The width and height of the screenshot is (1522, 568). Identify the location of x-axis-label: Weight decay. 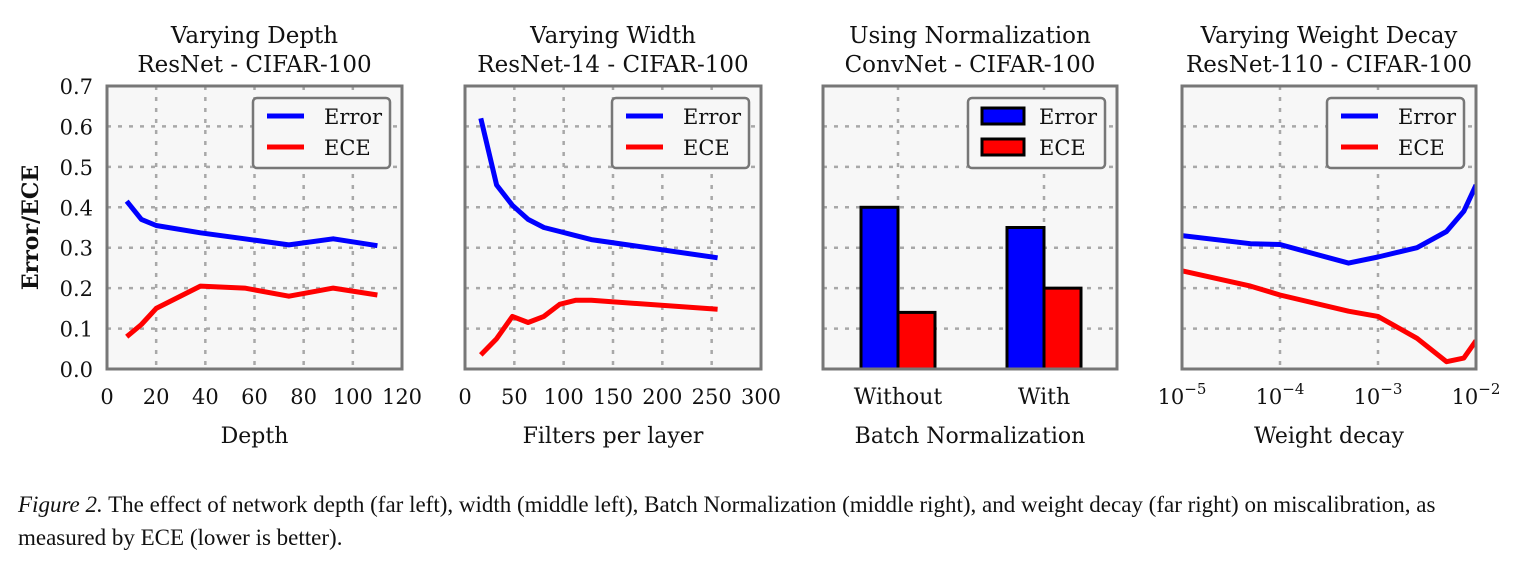
(1329, 436).